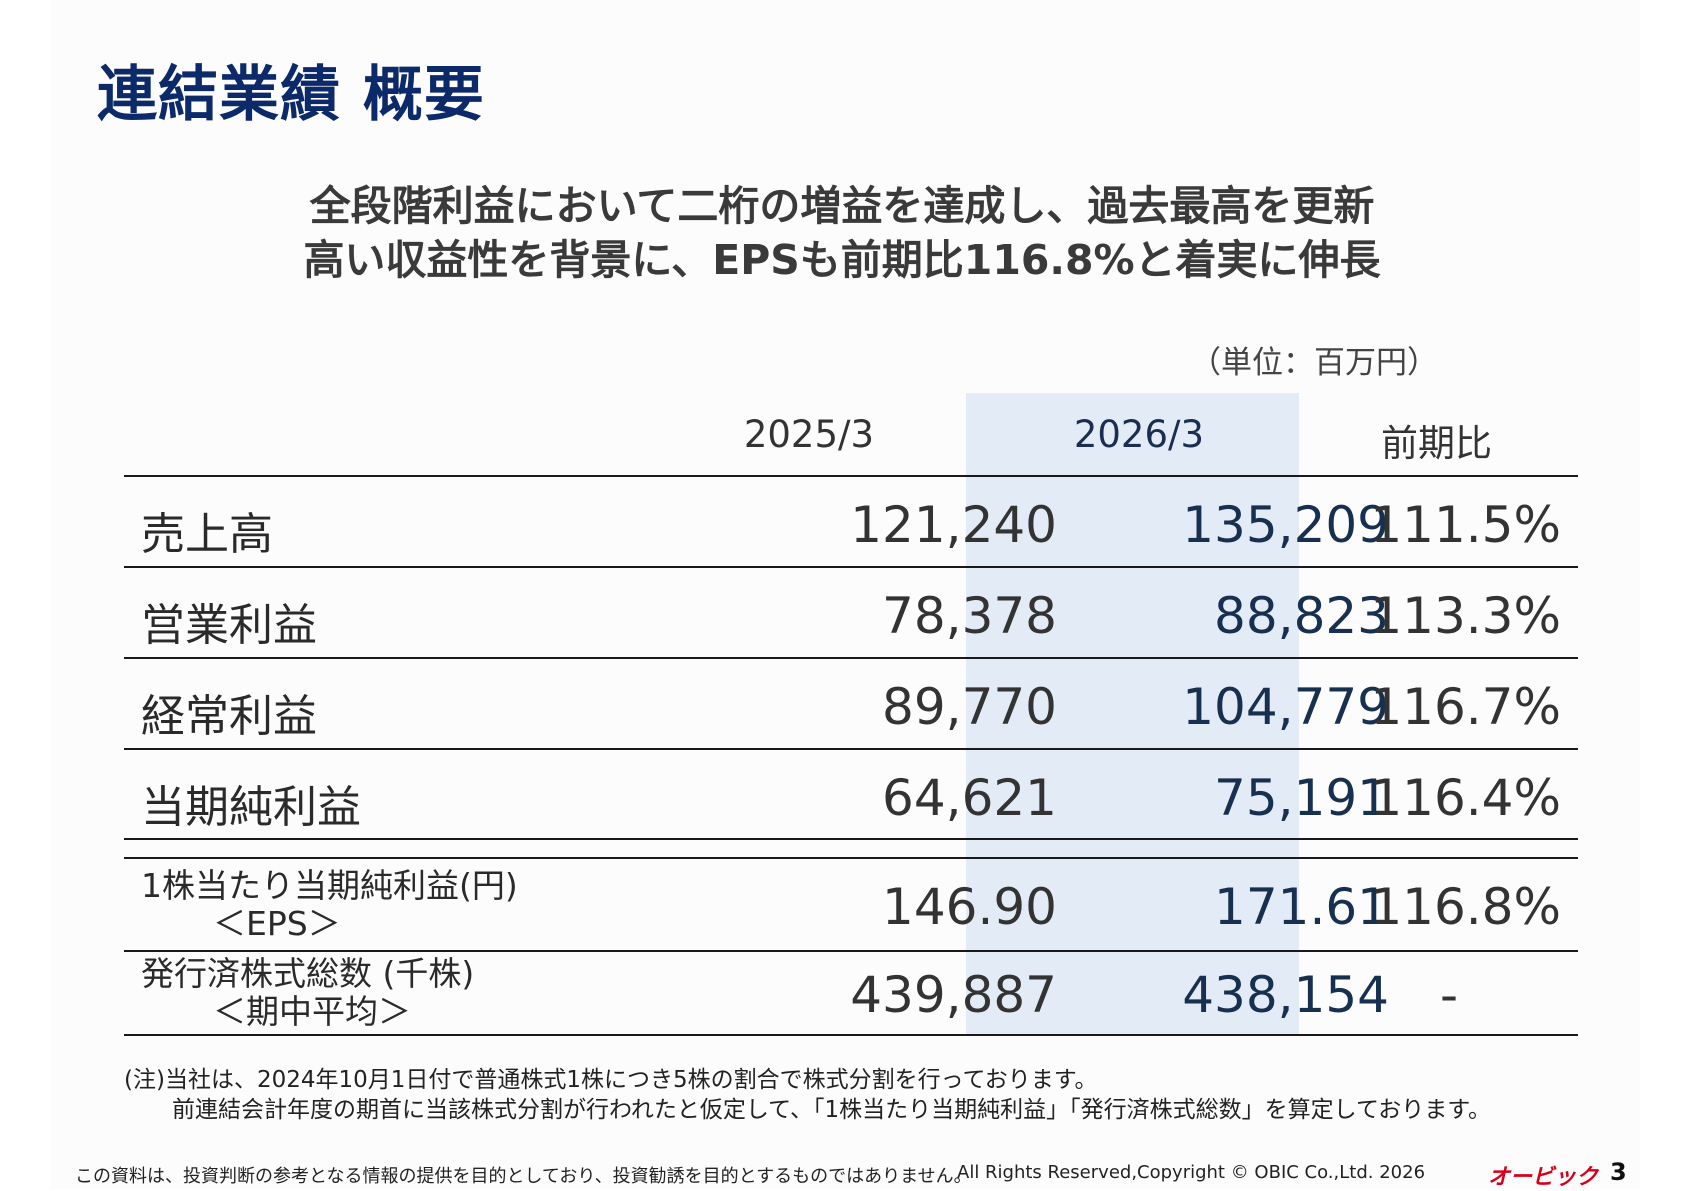 The image size is (1684, 1191). I want to click on row-label: 経常利益, so click(229, 716).